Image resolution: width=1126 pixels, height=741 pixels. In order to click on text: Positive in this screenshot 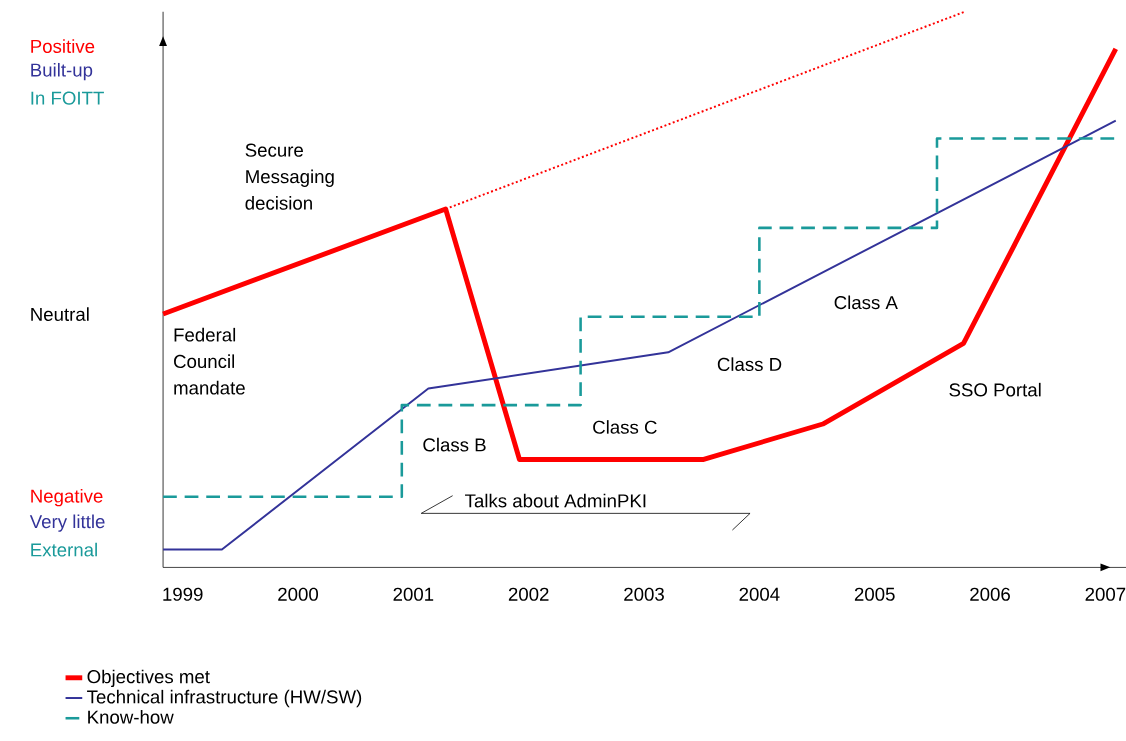, I will do `click(63, 46)`.